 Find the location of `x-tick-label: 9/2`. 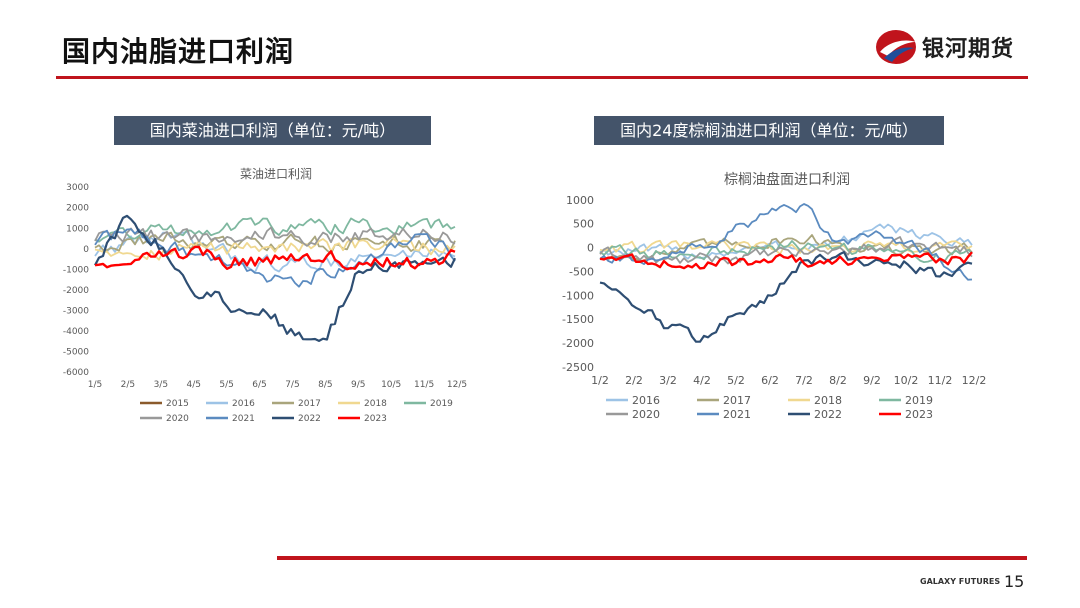

x-tick-label: 9/2 is located at coordinates (872, 380).